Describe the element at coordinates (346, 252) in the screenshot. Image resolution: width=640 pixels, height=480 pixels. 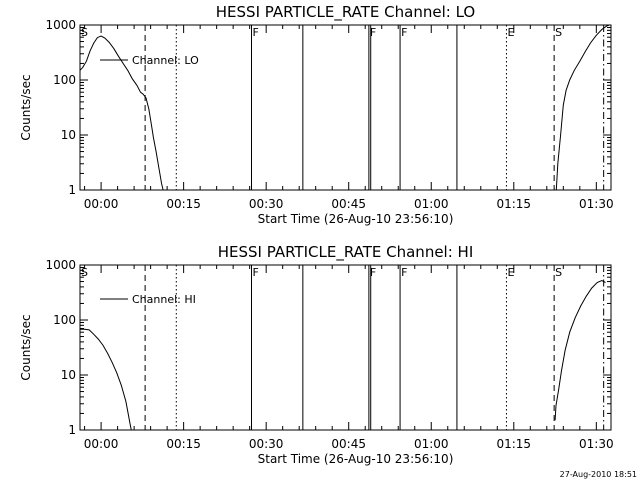
I see `chart-title: HESSI PARTICLE_RATE Channel: HI` at that location.